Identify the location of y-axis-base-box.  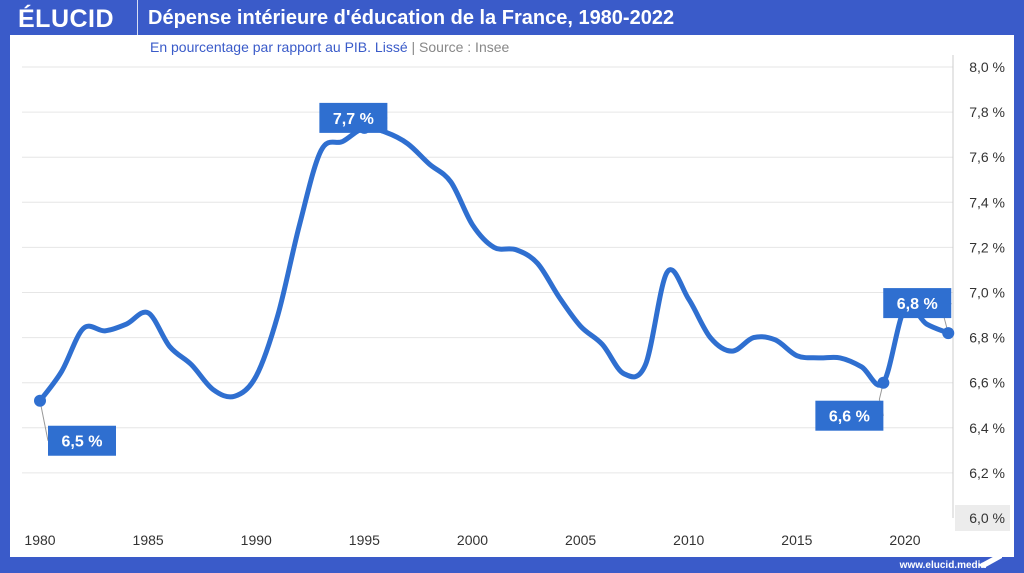
(982, 518).